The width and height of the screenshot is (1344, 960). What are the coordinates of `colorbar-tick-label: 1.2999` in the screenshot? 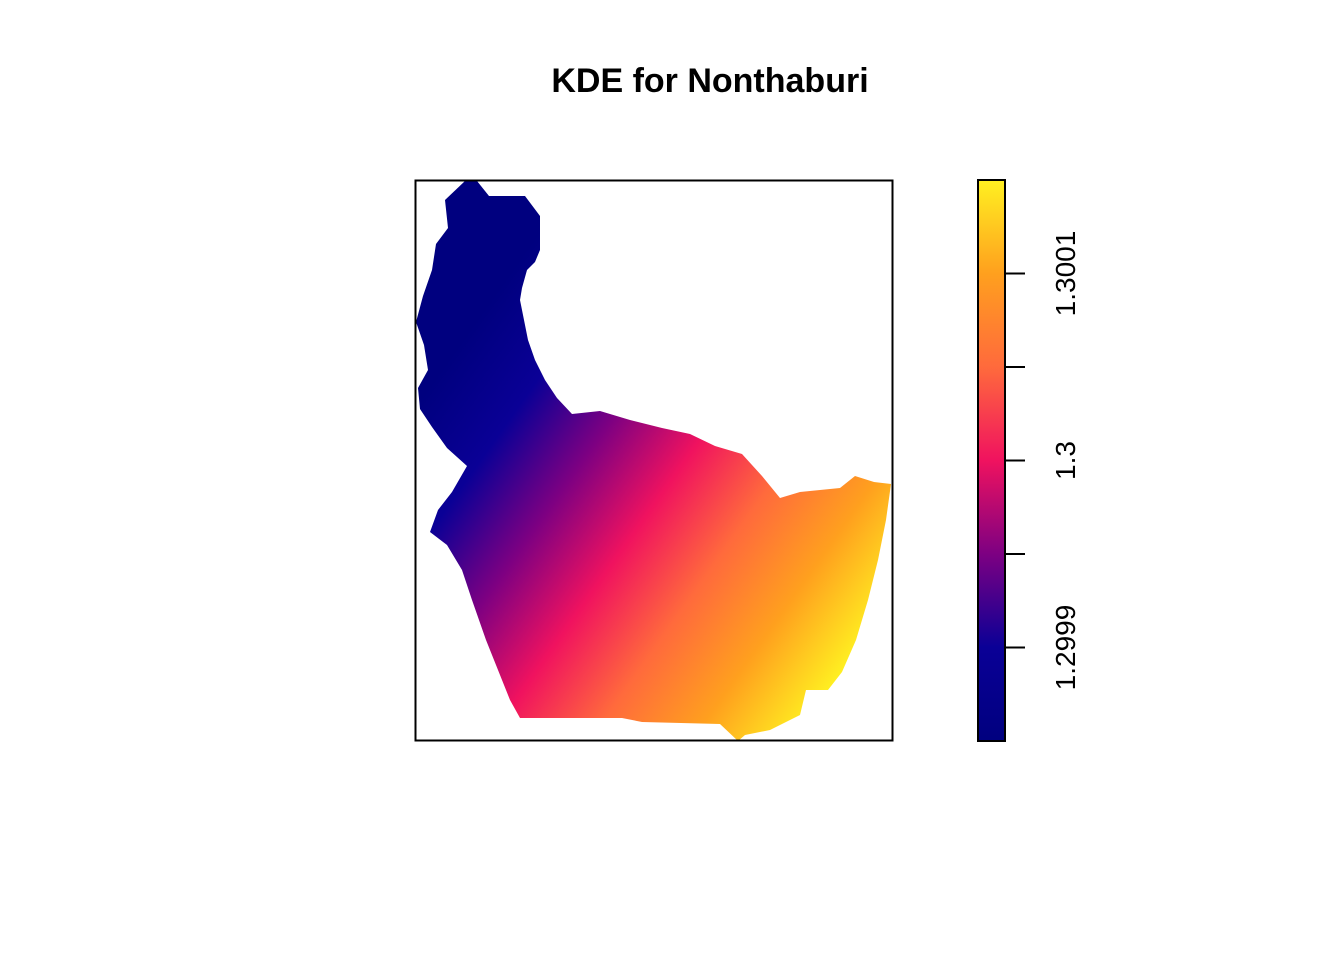 It's located at (1065, 648).